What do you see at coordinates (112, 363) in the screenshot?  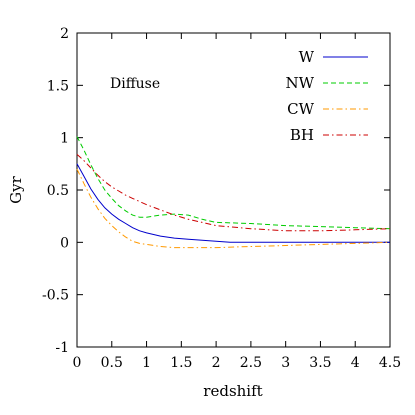 I see `x-tick-label: 0.5` at bounding box center [112, 363].